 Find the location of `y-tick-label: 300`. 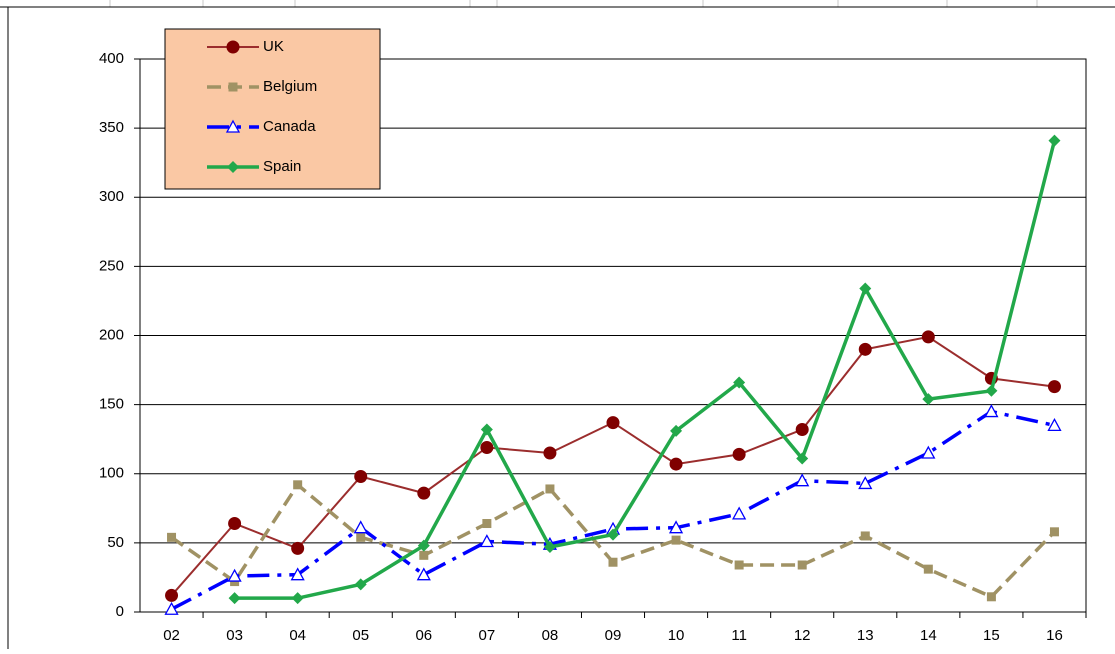

y-tick-label: 300 is located at coordinates (111, 196).